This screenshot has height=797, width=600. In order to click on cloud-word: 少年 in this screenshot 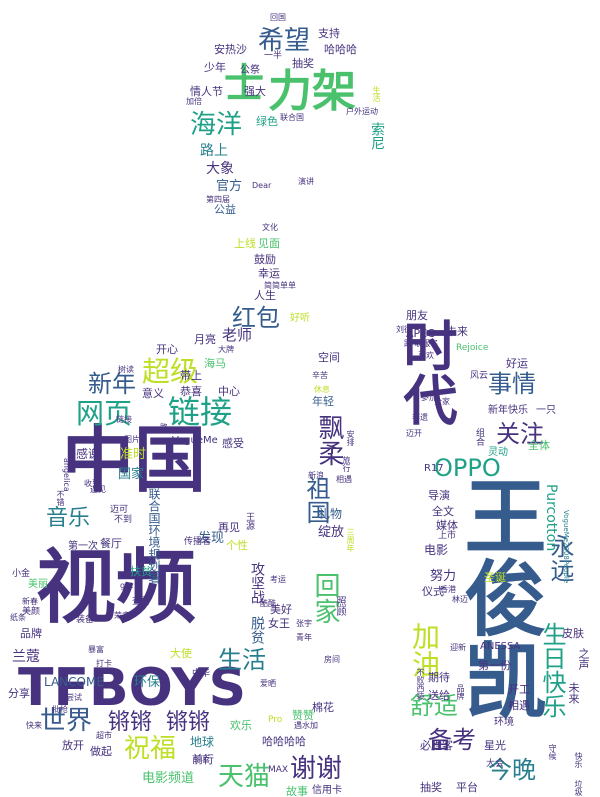, I will do `click(215, 67)`.